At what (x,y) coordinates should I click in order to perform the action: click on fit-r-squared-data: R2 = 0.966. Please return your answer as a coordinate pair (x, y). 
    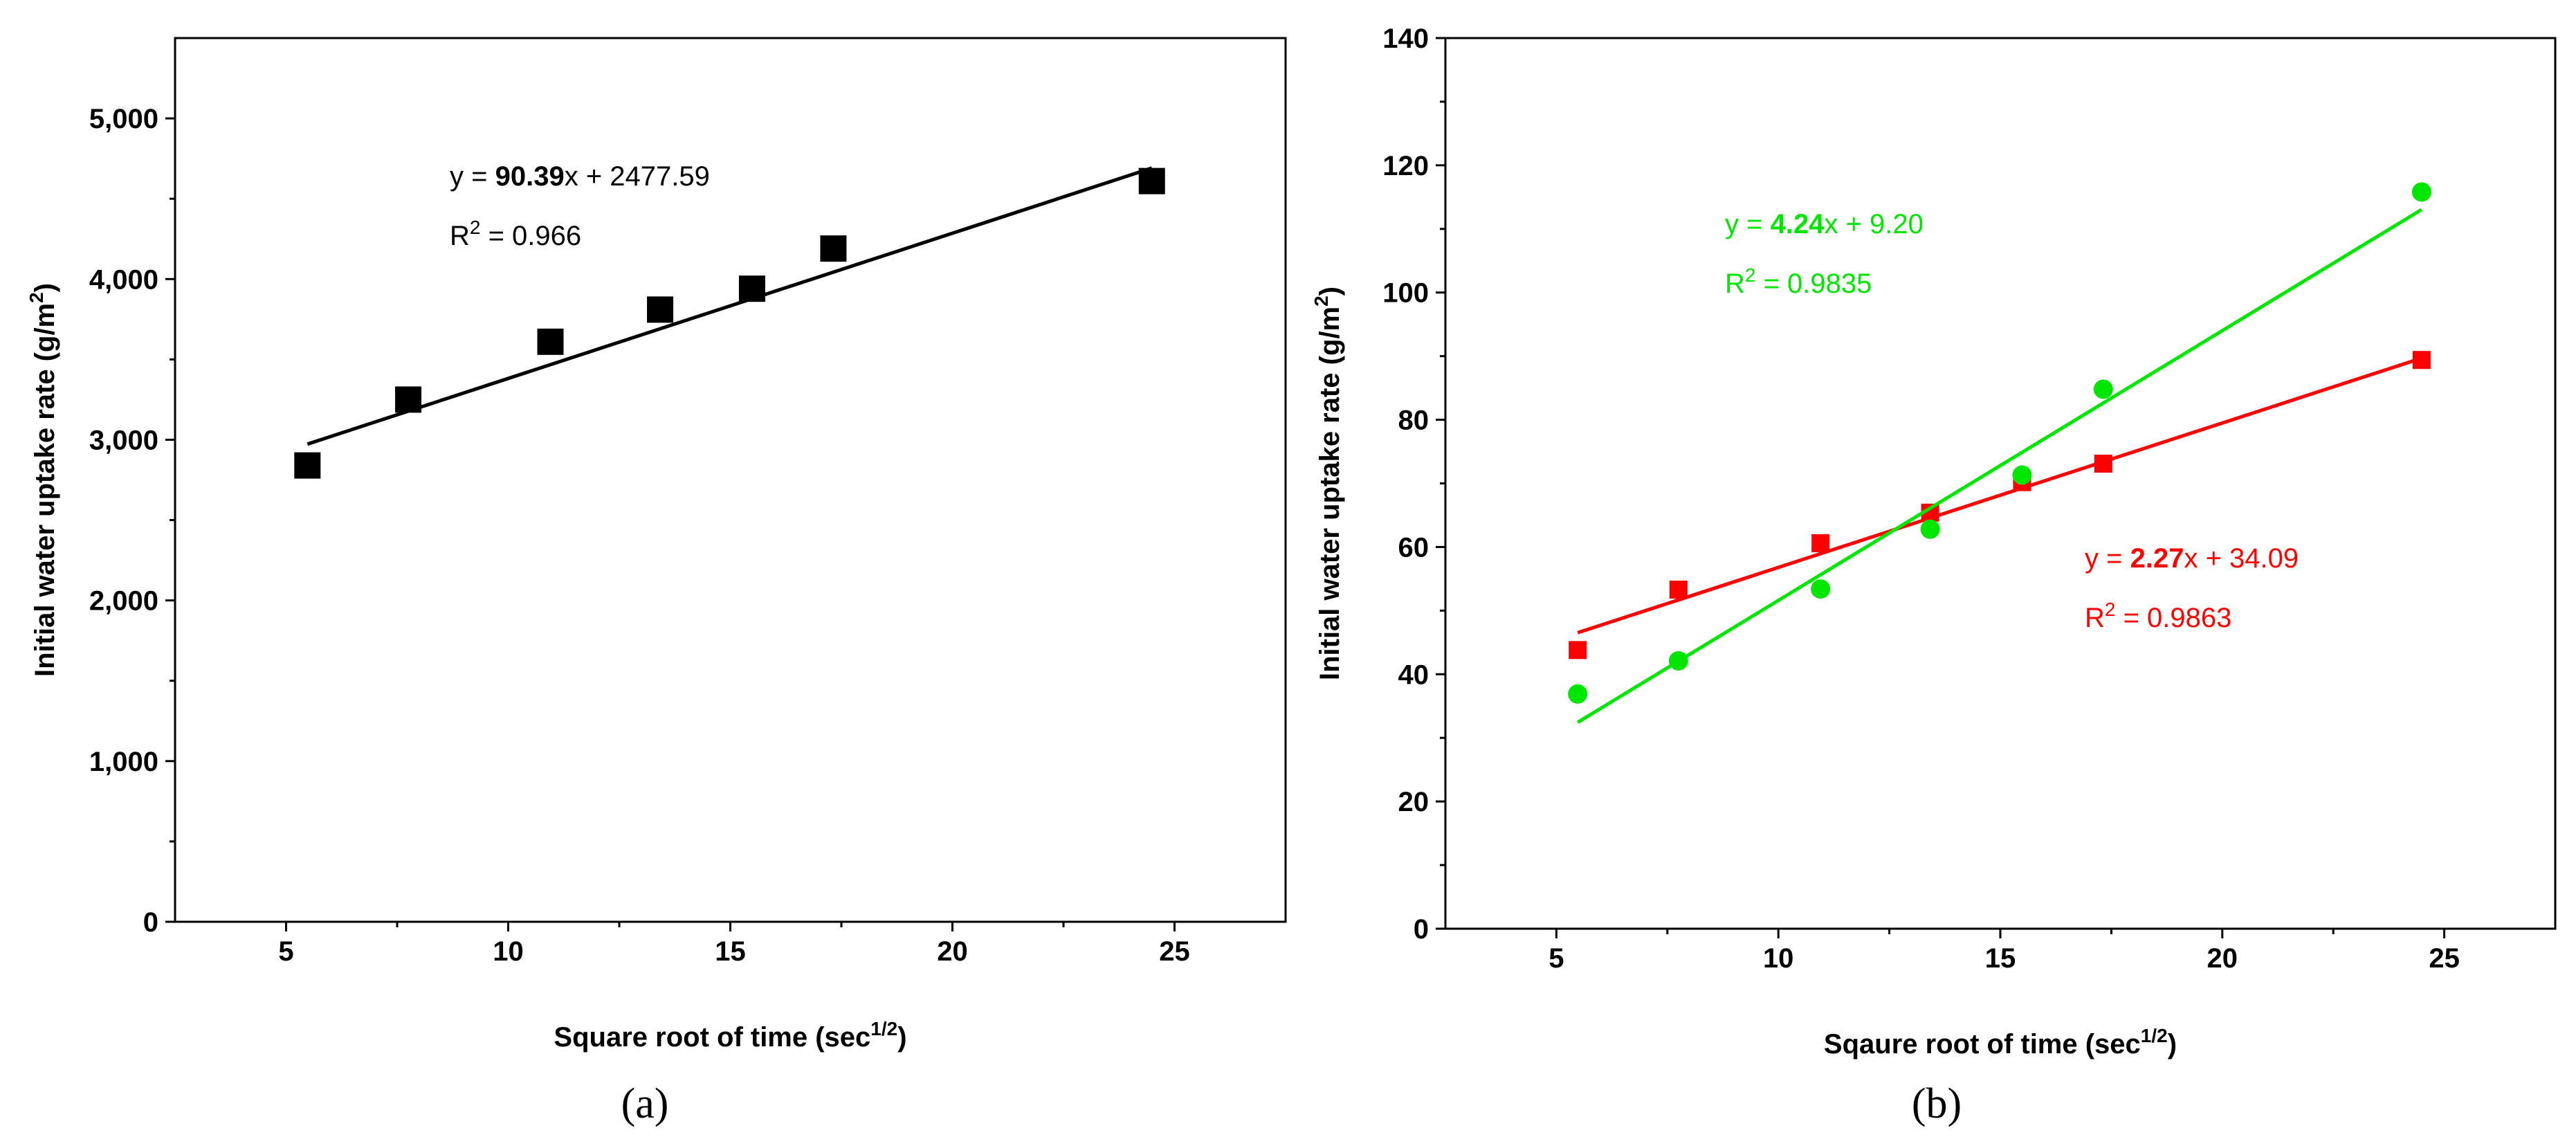
    Looking at the image, I should click on (516, 234).